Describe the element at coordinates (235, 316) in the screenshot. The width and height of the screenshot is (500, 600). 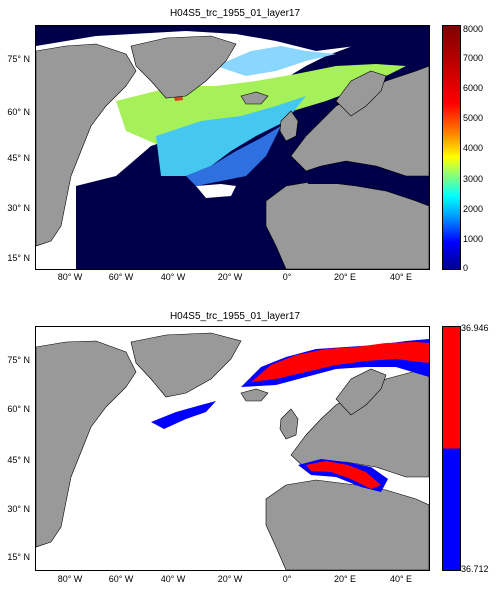
I see `bottom-map-title: H04S5_trc_1955_01_layer17` at that location.